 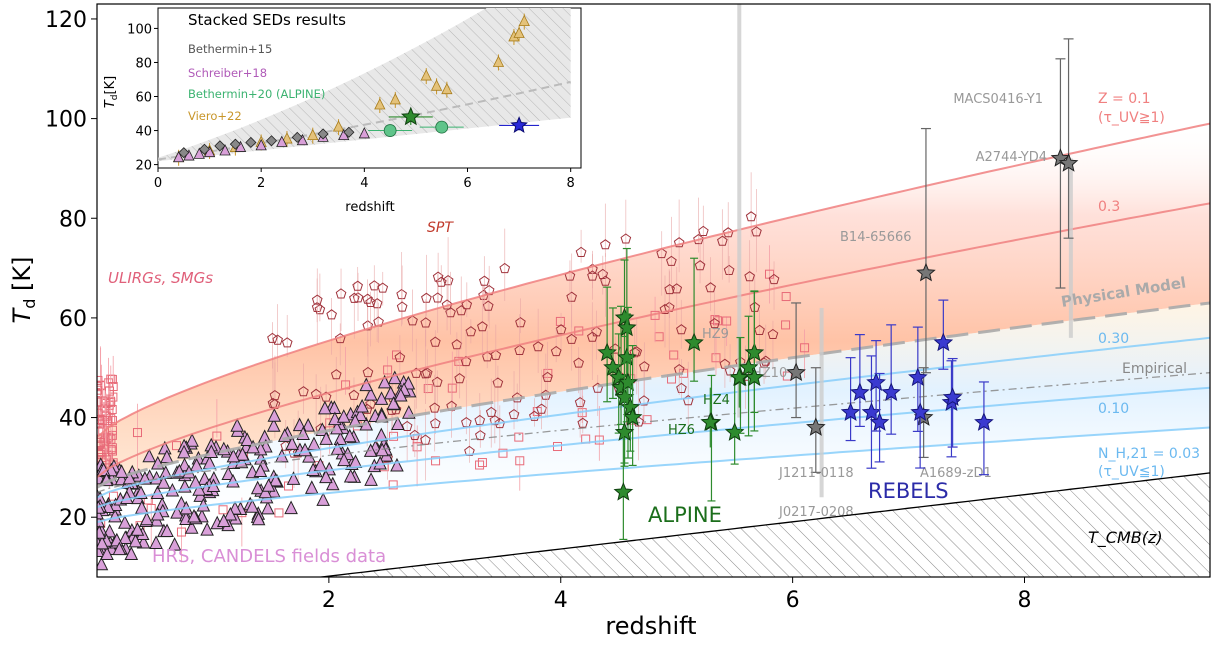 What do you see at coordinates (650, 626) in the screenshot?
I see `x-axis-label: redshift` at bounding box center [650, 626].